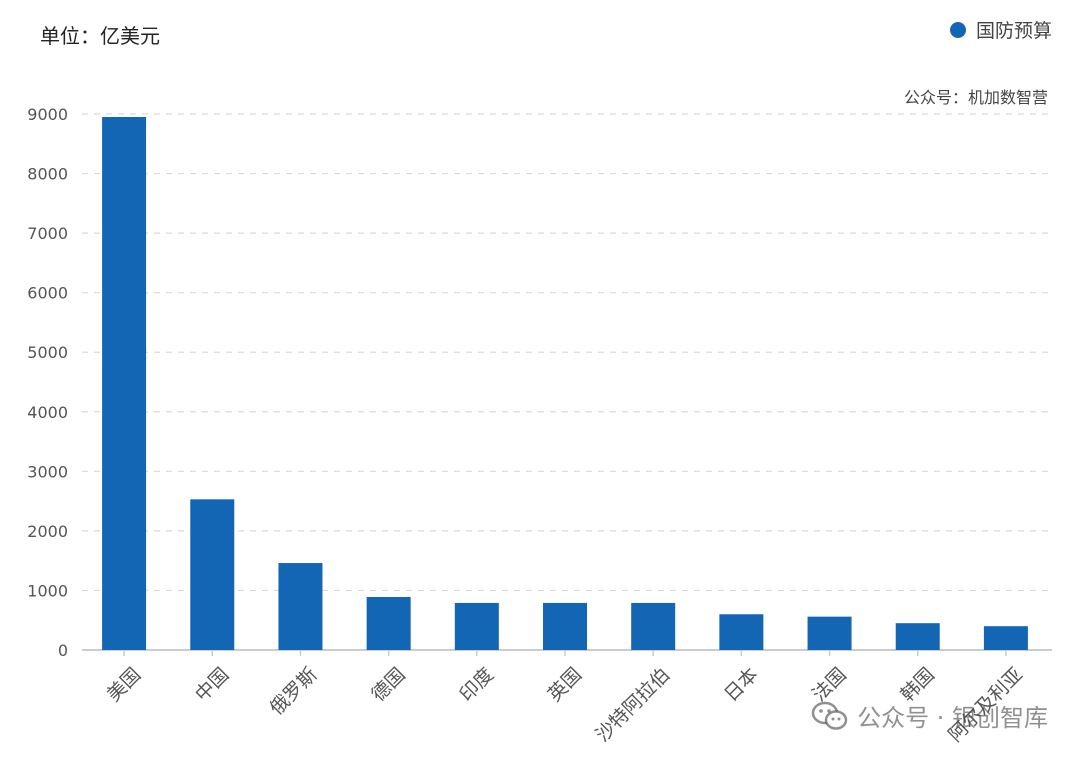 This screenshot has width=1080, height=759. I want to click on legend-label: 国防预算, so click(1013, 31).